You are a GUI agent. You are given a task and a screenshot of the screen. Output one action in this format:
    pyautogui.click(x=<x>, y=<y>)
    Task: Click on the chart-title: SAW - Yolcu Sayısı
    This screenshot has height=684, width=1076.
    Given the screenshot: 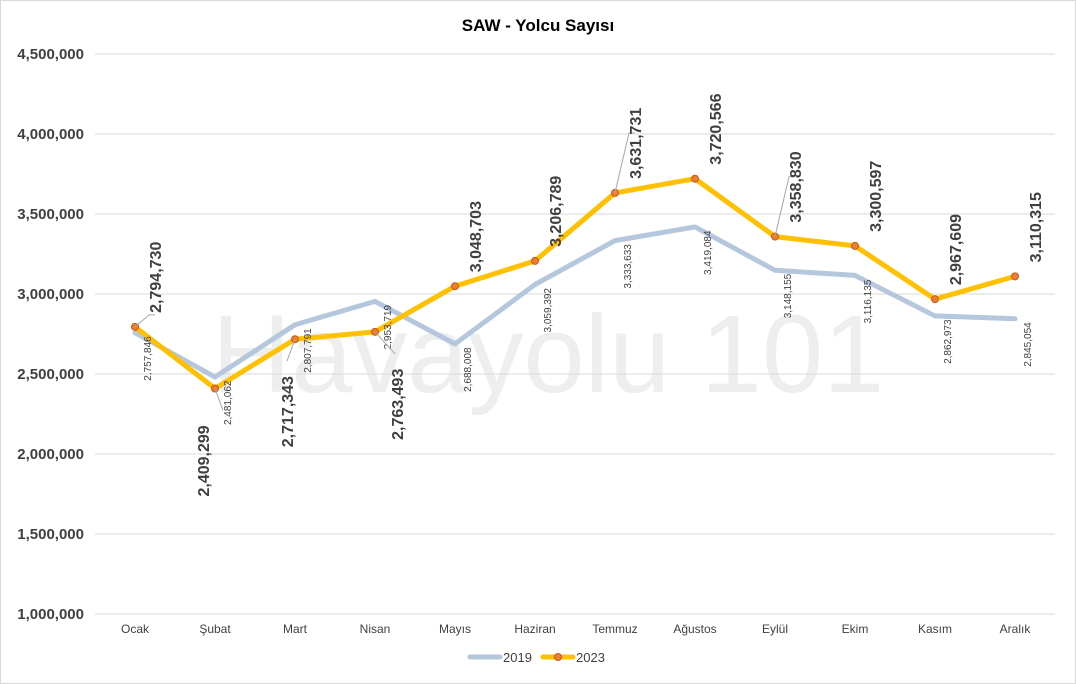 What is the action you would take?
    pyautogui.click(x=538, y=25)
    